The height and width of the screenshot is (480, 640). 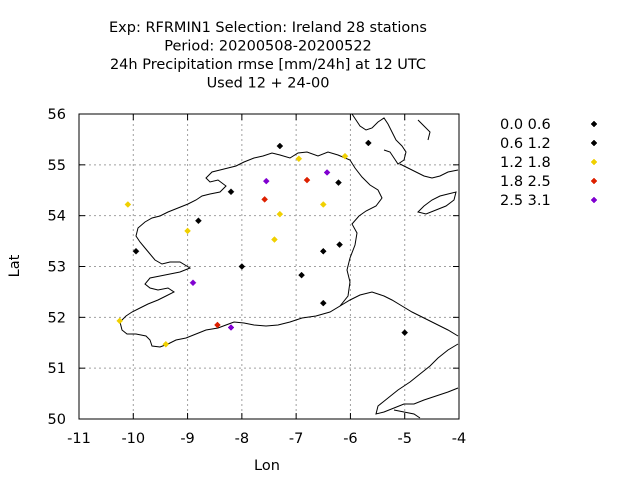 I want to click on x-tick-label: -5, so click(x=404, y=439).